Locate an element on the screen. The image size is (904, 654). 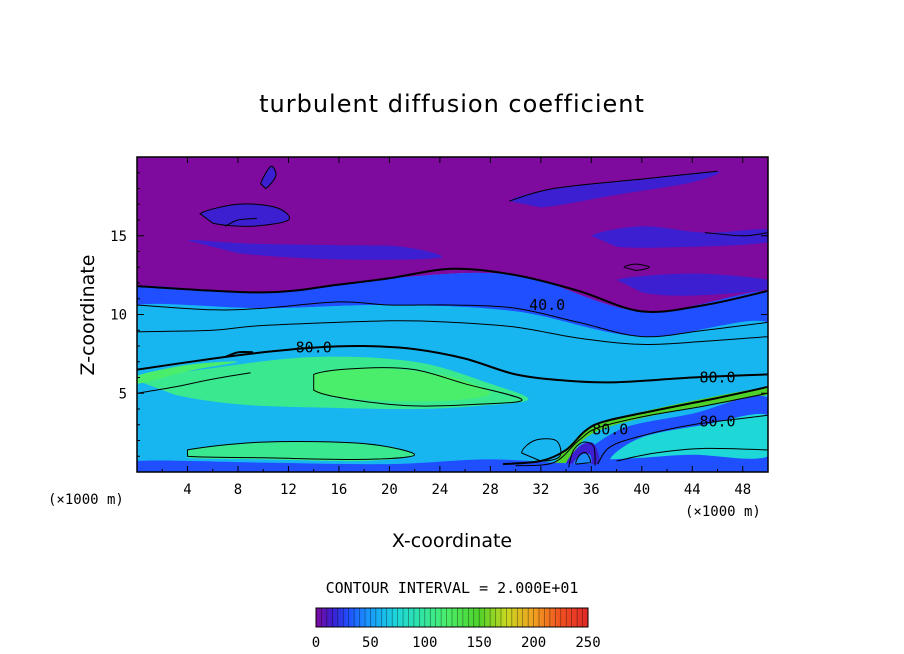
colorbar-tick-label: 0 is located at coordinates (316, 643).